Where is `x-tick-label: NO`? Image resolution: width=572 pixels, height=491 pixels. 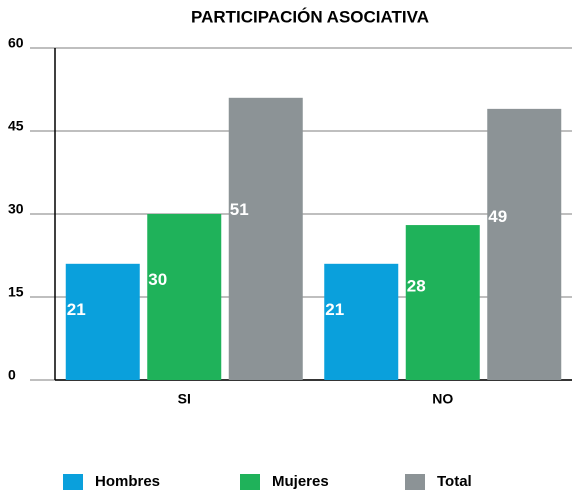
x-tick-label: NO is located at coordinates (442, 399).